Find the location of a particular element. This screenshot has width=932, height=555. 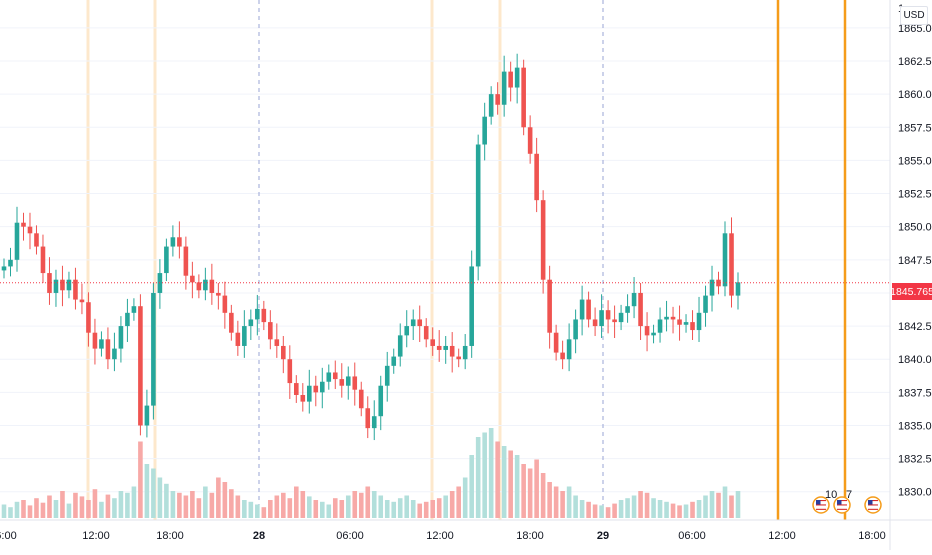

time-tick-label: 29 is located at coordinates (603, 536).